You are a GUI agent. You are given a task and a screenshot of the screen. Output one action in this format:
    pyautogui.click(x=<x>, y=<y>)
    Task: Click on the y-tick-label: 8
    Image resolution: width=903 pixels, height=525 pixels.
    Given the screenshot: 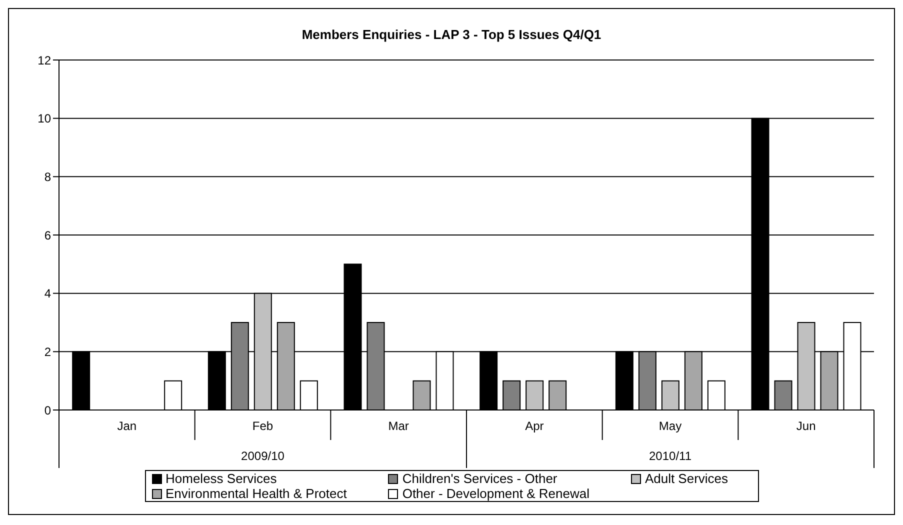 What is the action you would take?
    pyautogui.click(x=48, y=177)
    